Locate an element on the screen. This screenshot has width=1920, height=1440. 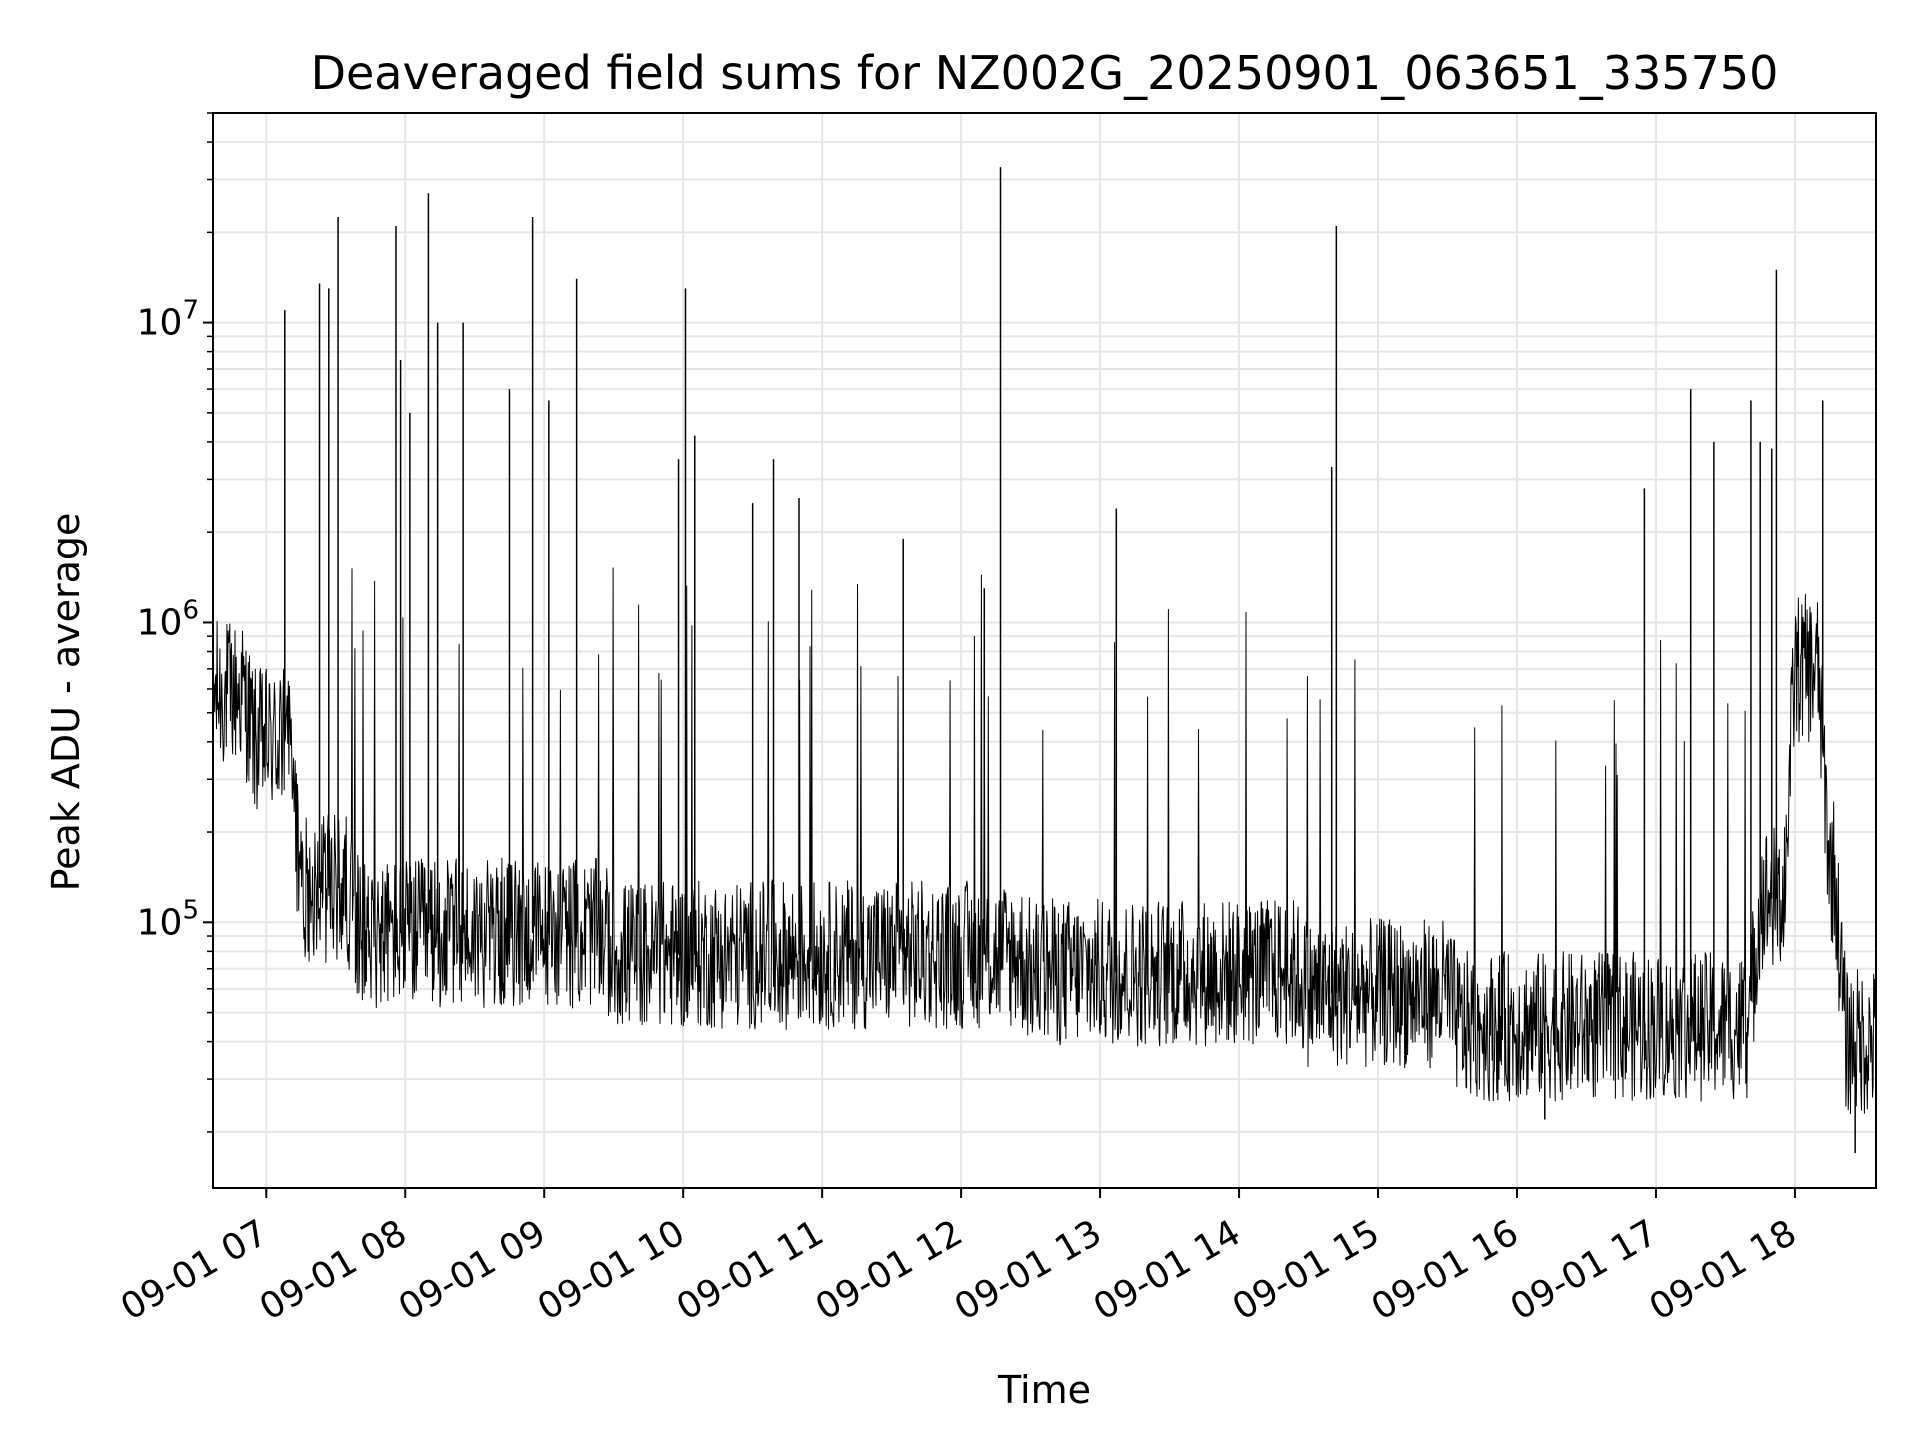
x-tick-label: 09-01 15 is located at coordinates (1306, 1270).